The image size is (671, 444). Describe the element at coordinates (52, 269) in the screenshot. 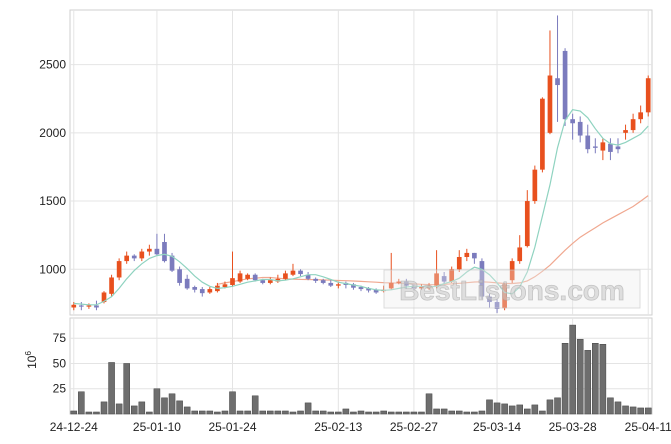

I see `price-y-tick-label: 1000` at that location.